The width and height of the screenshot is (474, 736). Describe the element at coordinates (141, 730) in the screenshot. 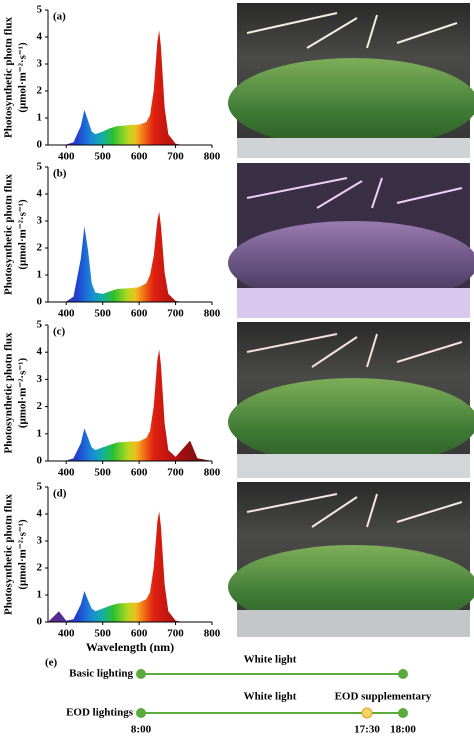

I see `time-label: 8:00` at that location.